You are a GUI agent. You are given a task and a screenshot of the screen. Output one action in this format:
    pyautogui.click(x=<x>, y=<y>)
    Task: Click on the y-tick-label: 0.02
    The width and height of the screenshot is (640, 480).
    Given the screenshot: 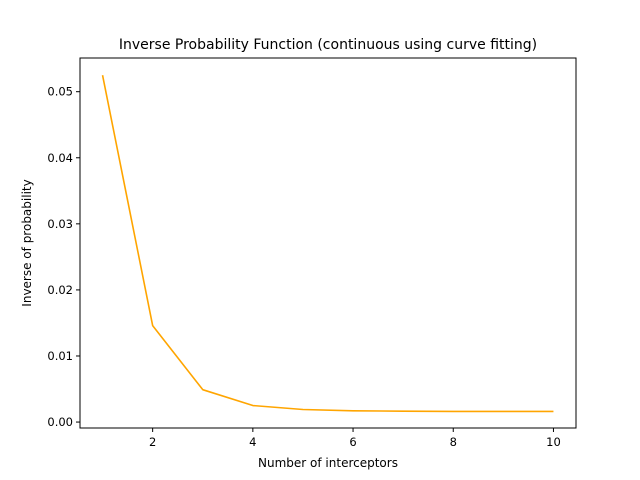 What is the action you would take?
    pyautogui.click(x=60, y=290)
    